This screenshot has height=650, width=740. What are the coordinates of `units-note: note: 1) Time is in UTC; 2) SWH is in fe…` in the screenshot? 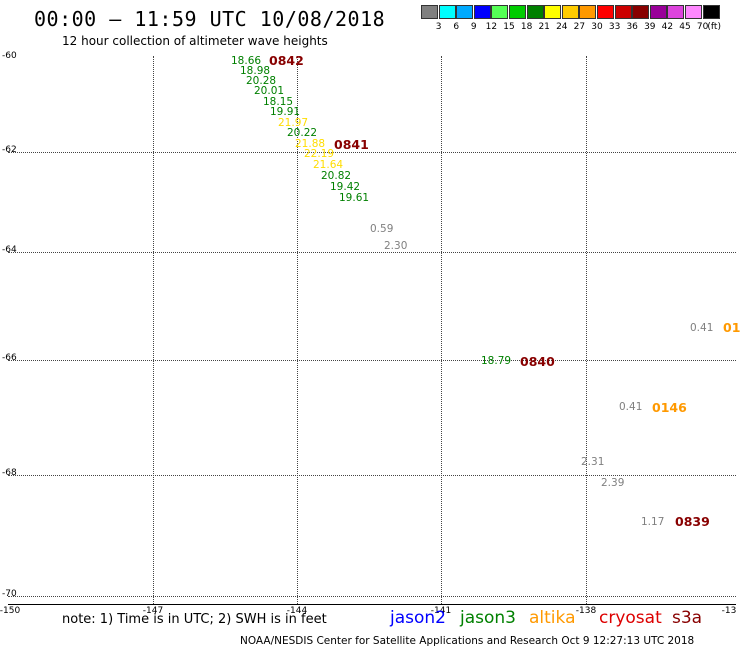 It's located at (194, 619).